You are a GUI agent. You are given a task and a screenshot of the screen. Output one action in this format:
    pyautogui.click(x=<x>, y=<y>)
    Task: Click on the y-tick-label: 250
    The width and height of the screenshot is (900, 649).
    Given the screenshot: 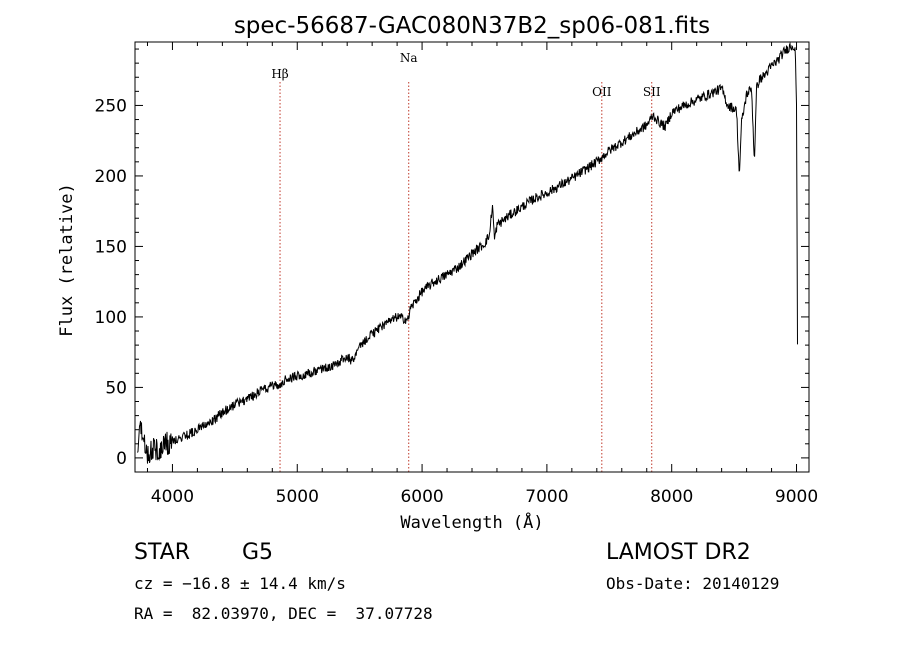 What is the action you would take?
    pyautogui.click(x=111, y=106)
    